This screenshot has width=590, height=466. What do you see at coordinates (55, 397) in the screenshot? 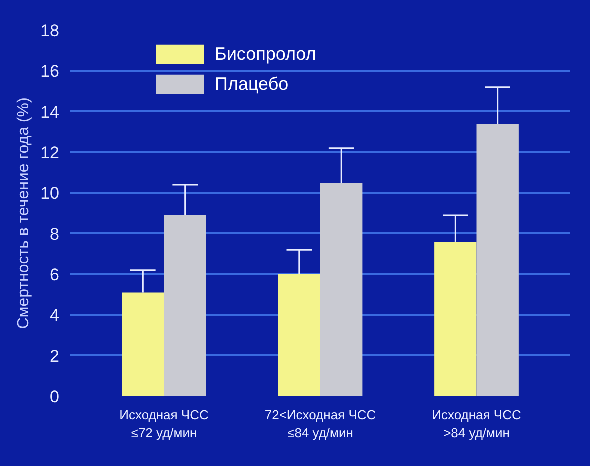
I see `y-tick-label: 0` at bounding box center [55, 397].